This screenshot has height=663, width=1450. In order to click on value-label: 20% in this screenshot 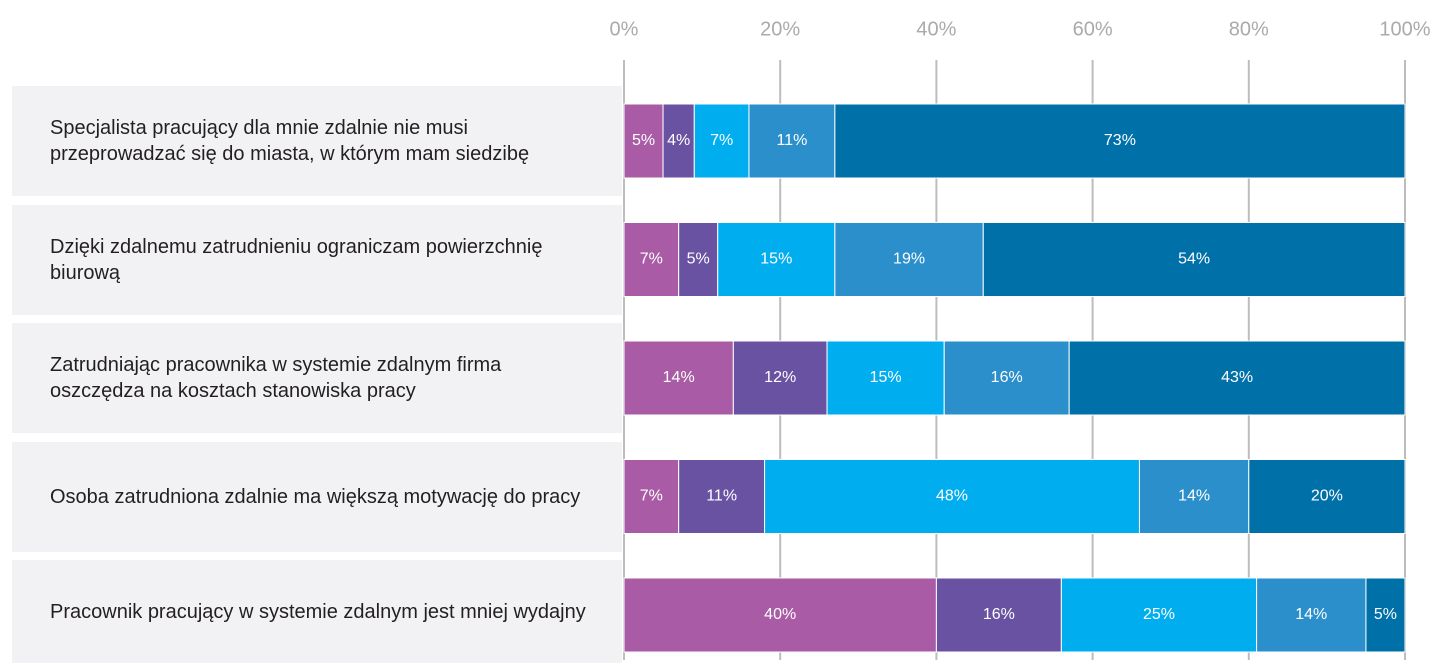, I will do `click(1327, 496)`.